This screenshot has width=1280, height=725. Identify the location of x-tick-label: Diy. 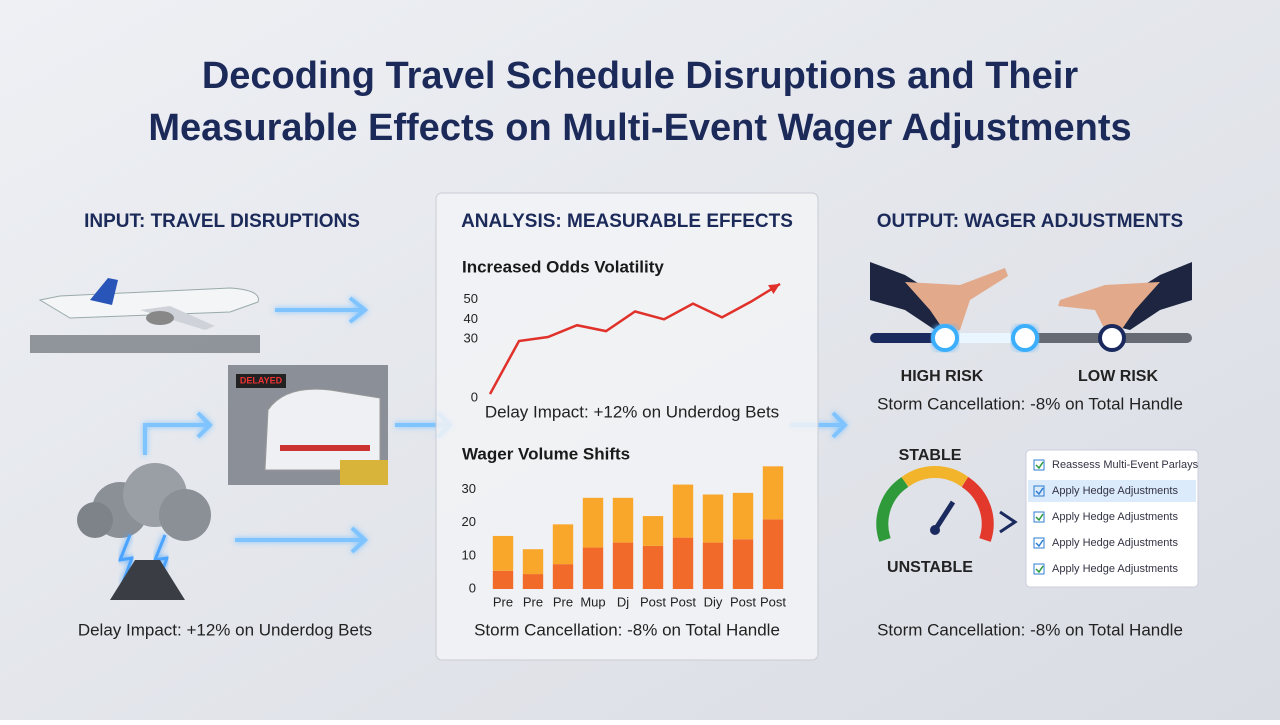
(713, 601).